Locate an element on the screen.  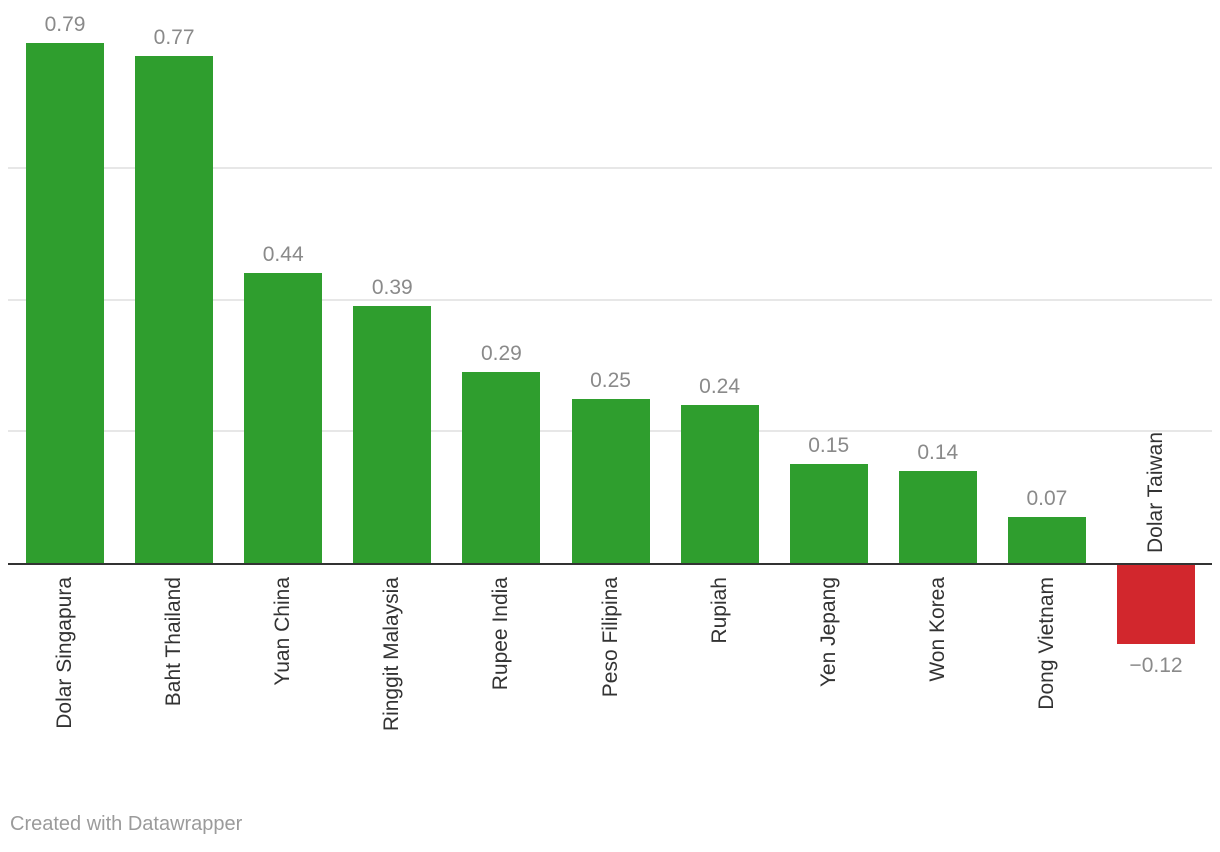
category-label-peso-filipina: Peso Filipina is located at coordinates (610, 637).